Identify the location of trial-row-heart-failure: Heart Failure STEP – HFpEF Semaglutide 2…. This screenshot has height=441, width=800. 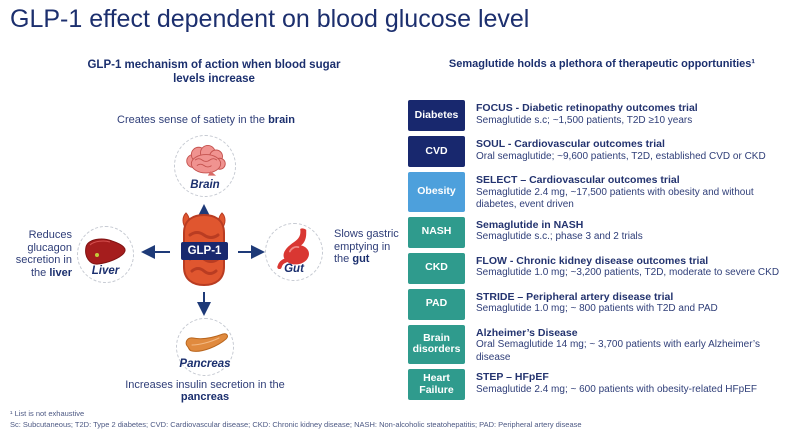
(601, 384).